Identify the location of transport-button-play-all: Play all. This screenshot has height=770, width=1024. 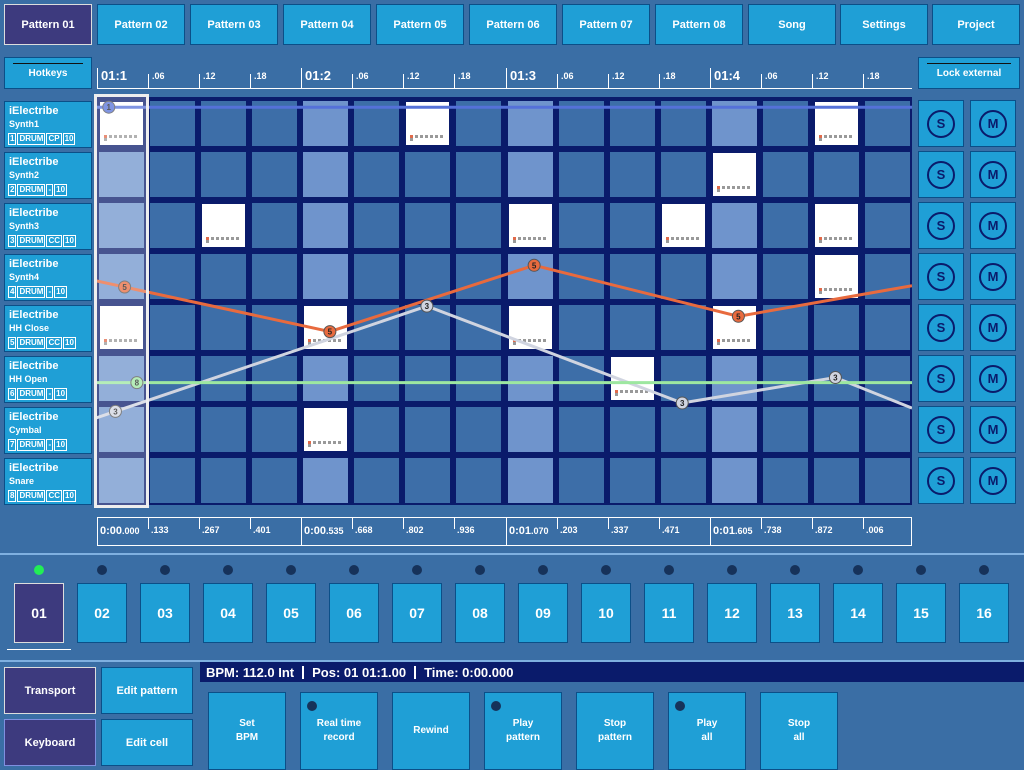
(707, 731).